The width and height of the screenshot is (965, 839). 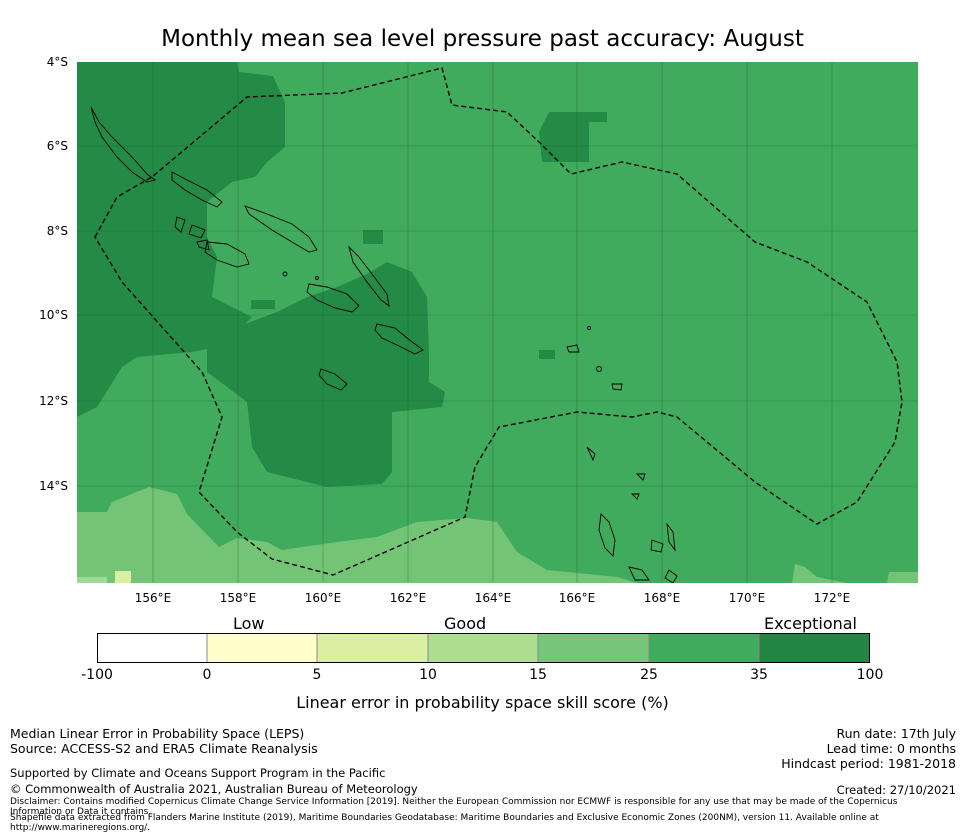 What do you see at coordinates (870, 675) in the screenshot?
I see `colorbar-tick: 100` at bounding box center [870, 675].